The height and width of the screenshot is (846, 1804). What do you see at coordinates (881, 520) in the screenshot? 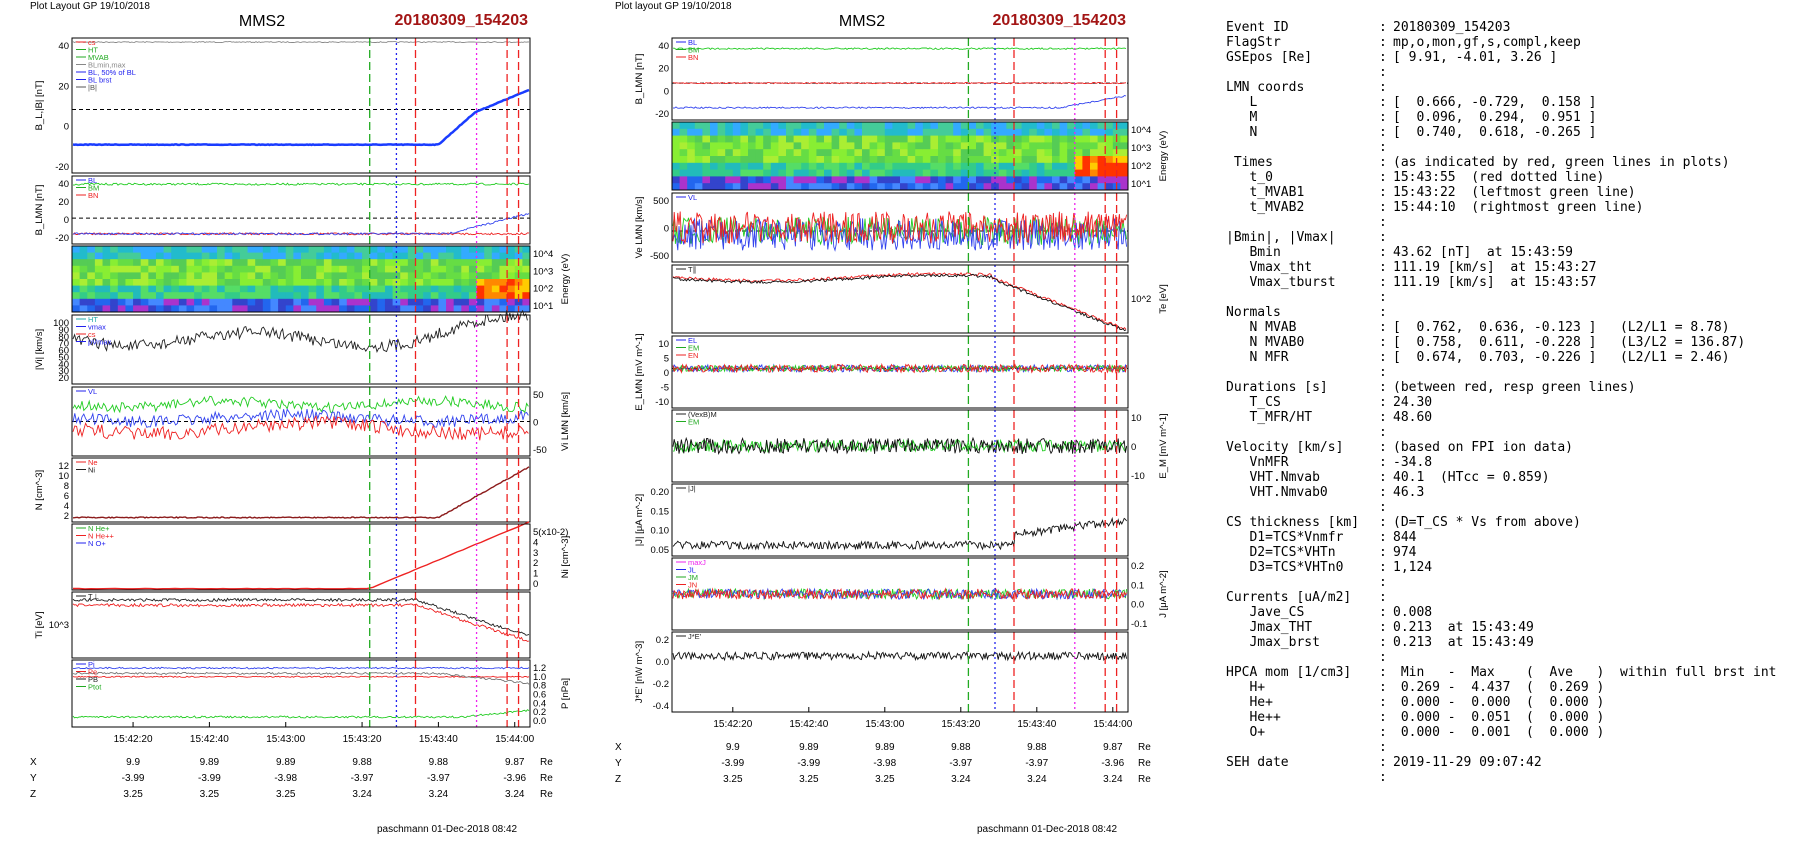
I see `right-panel-7: 0.200.150.100.05|J| [μA m^-2]|J|` at bounding box center [881, 520].